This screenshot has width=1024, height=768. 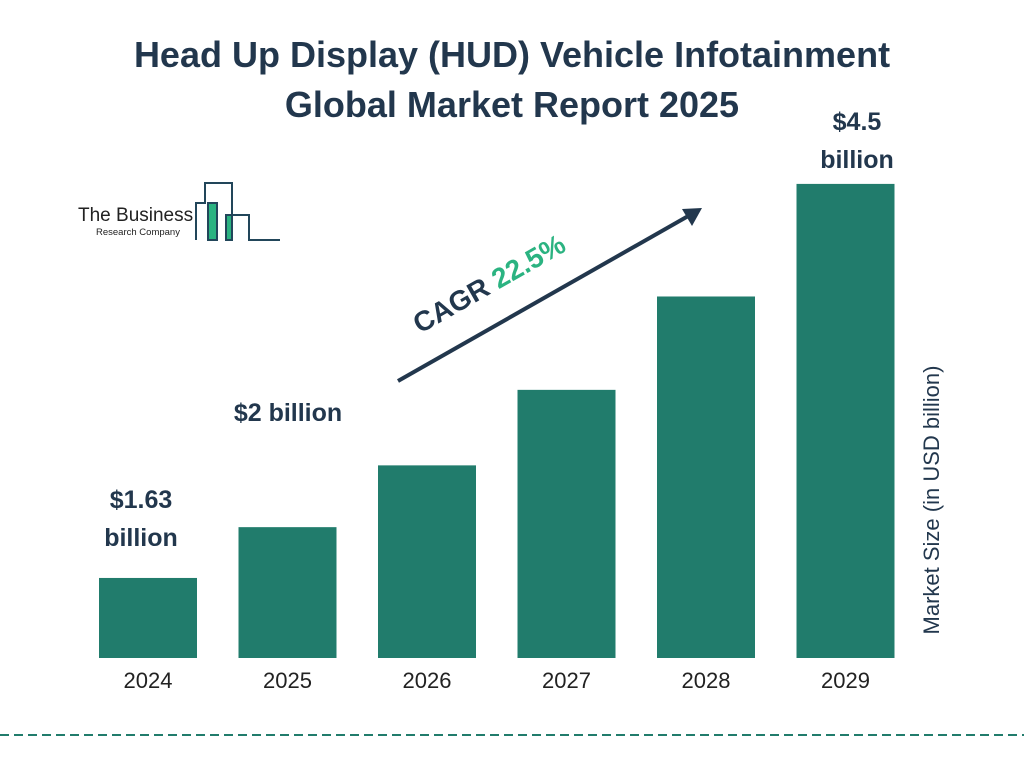 I want to click on x-tick-label: 2028, so click(x=706, y=680).